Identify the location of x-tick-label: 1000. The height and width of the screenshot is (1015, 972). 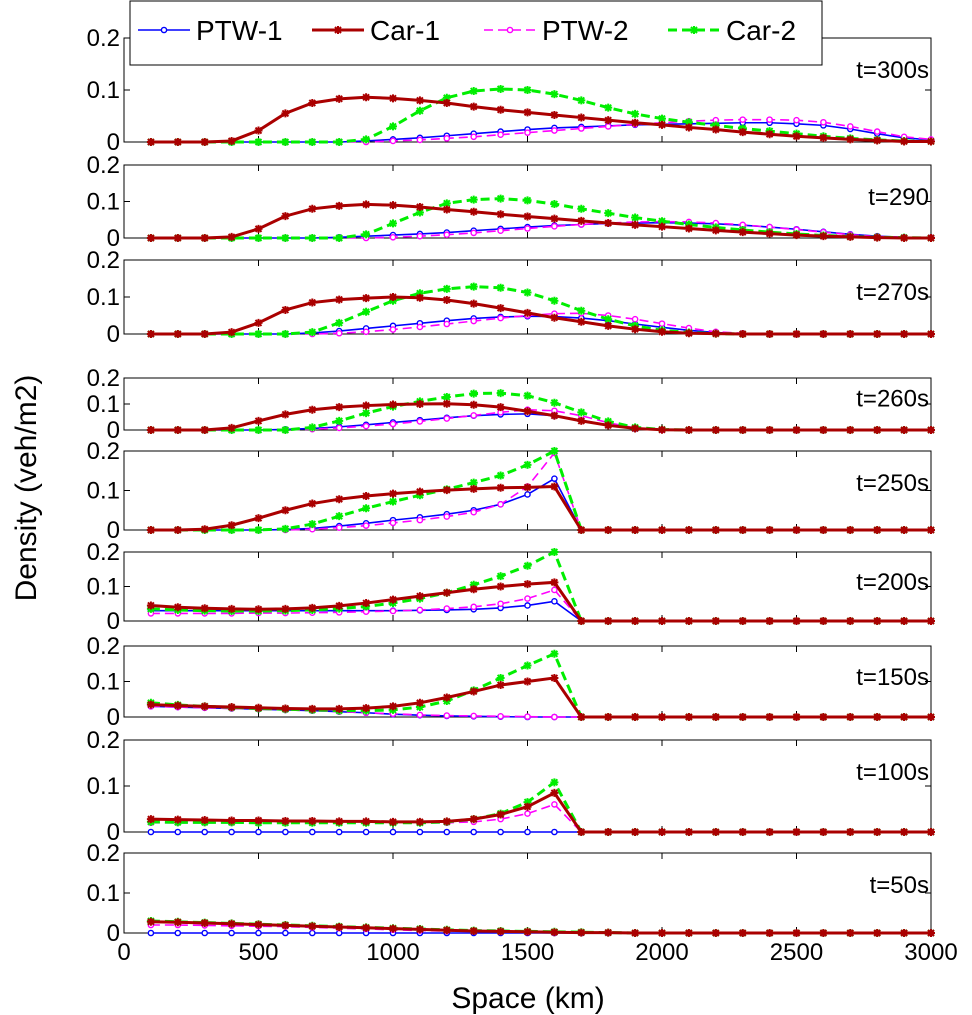
(392, 952).